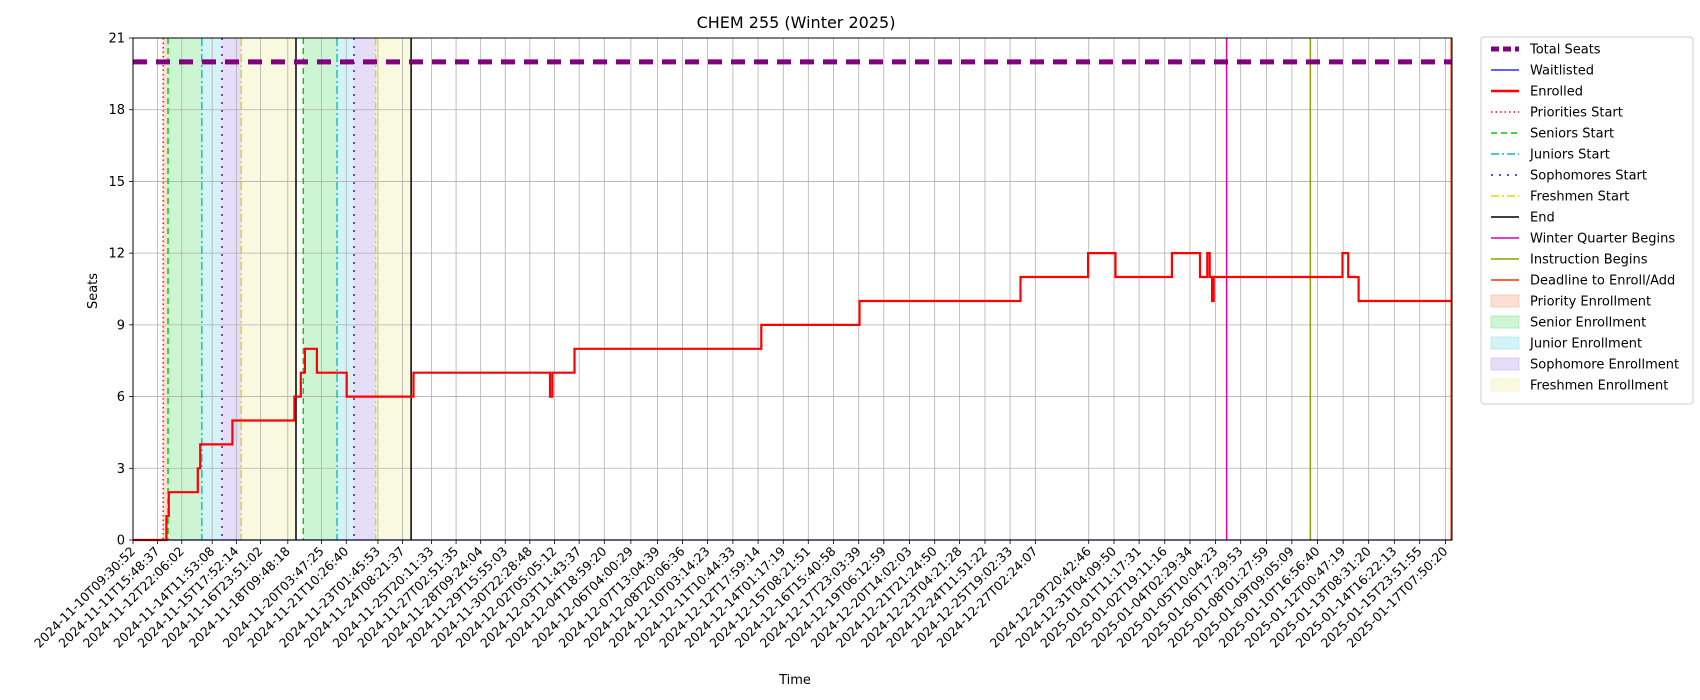  Describe the element at coordinates (1569, 155) in the screenshot. I see `legend-label: Juniors Start` at that location.